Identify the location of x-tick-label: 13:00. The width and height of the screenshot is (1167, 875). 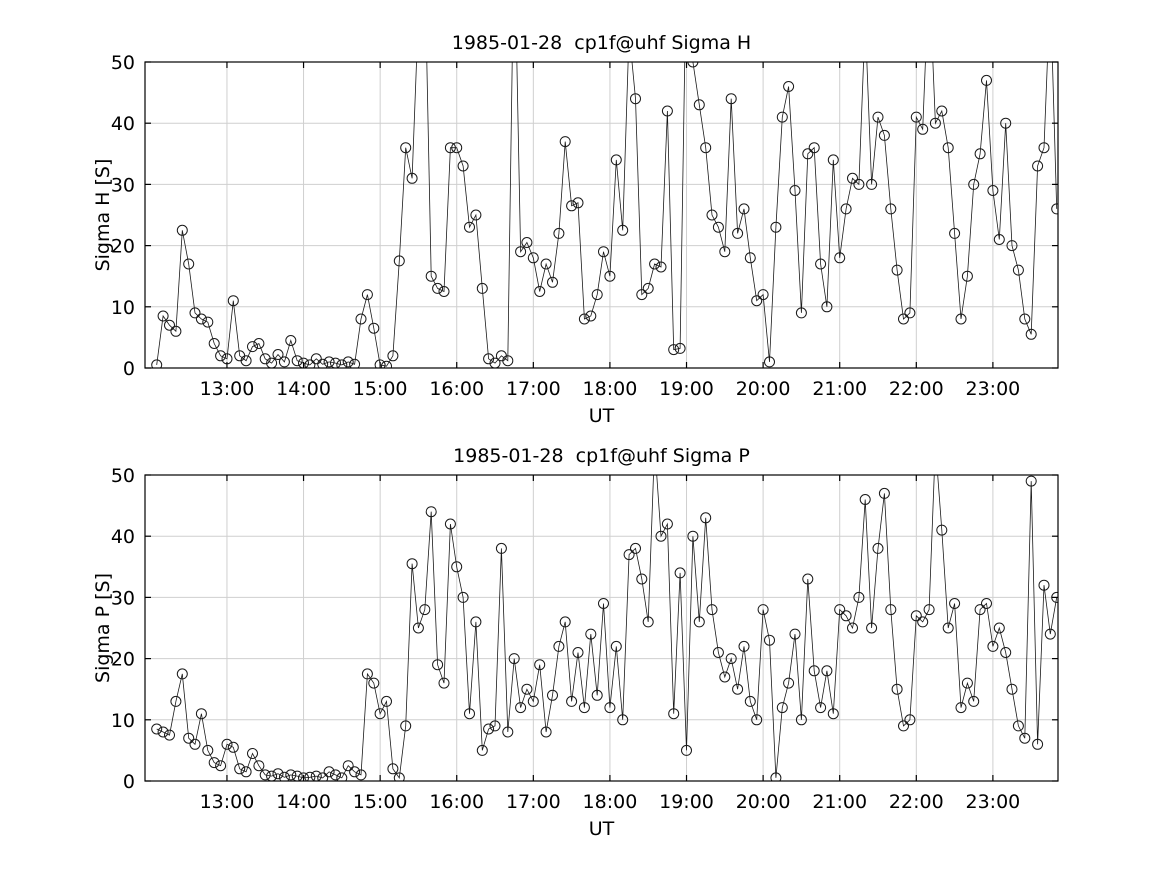
(227, 802).